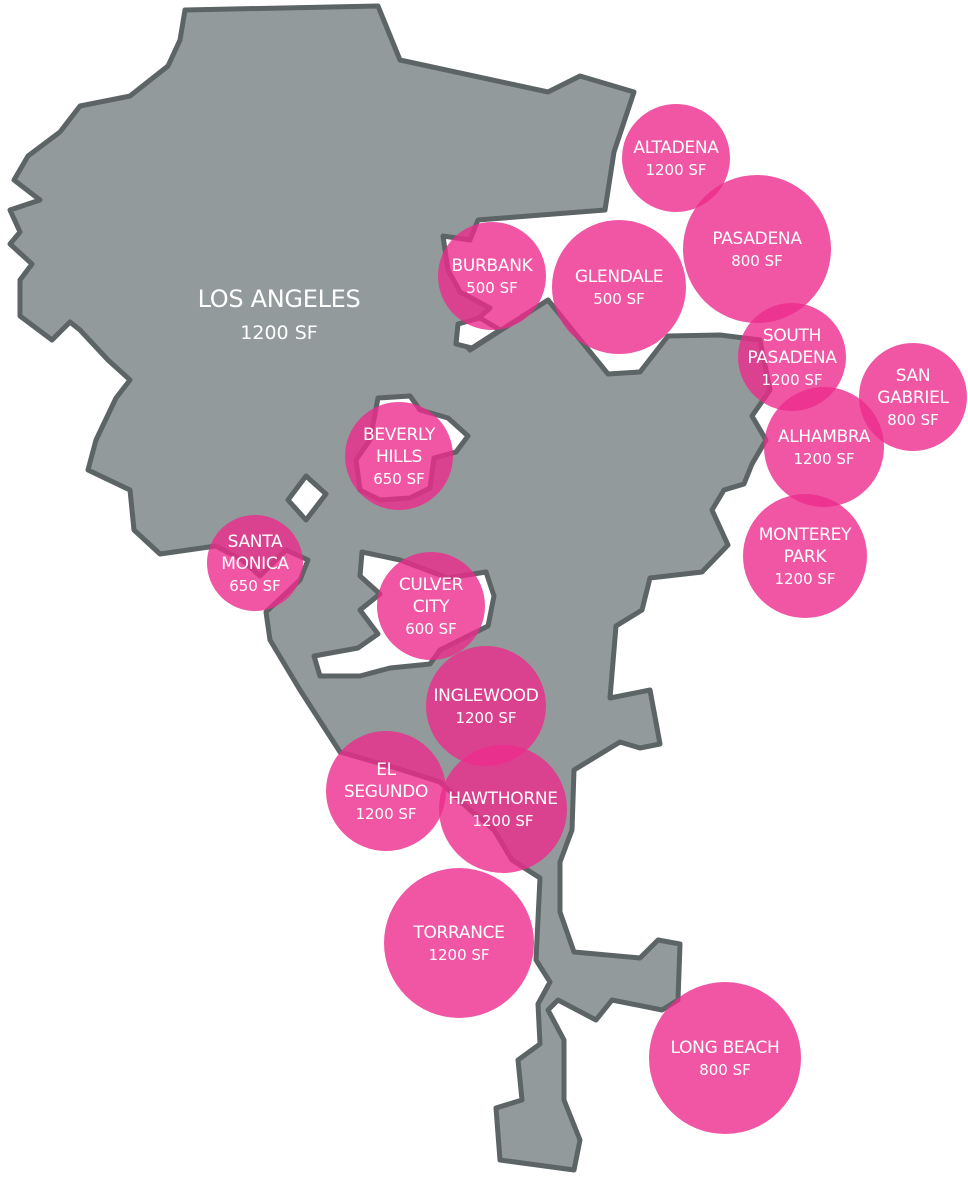 The width and height of the screenshot is (968, 1179). I want to click on pasadena-area: 800 SF, so click(757, 261).